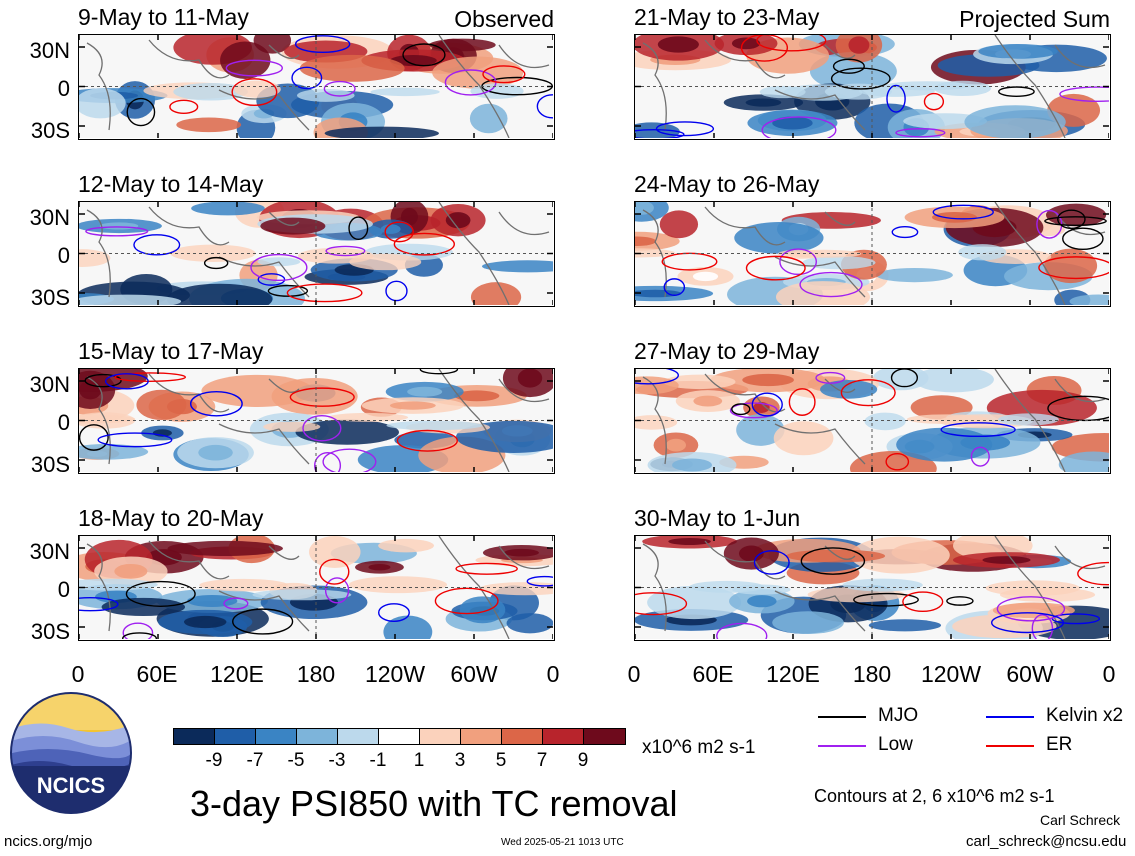  I want to click on main-title: 3-day PSI850 with TC removal, so click(434, 803).